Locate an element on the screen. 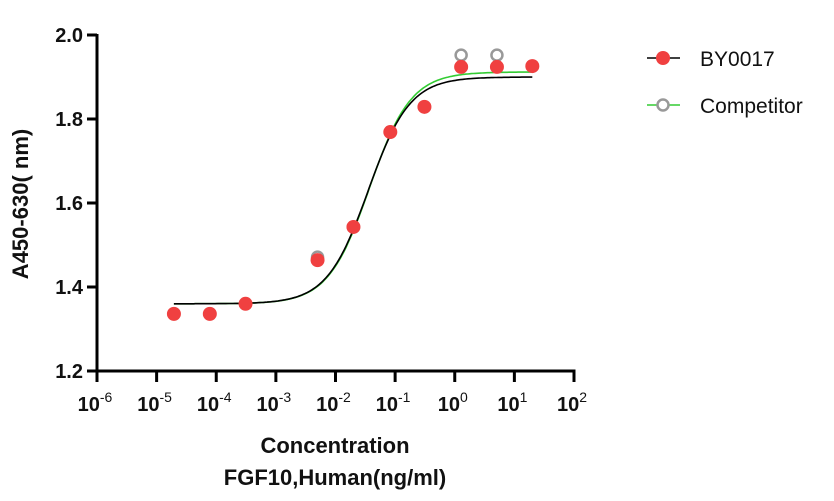 The width and height of the screenshot is (834, 501). x-axis-subtitle: FGF10,Human(ng/ml) is located at coordinates (335, 477).